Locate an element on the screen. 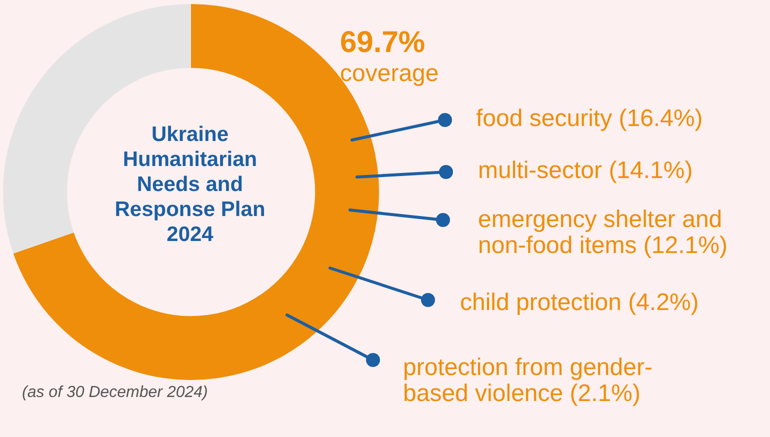  text: protection from gender-based violence (2.1%) is located at coordinates (528, 380).